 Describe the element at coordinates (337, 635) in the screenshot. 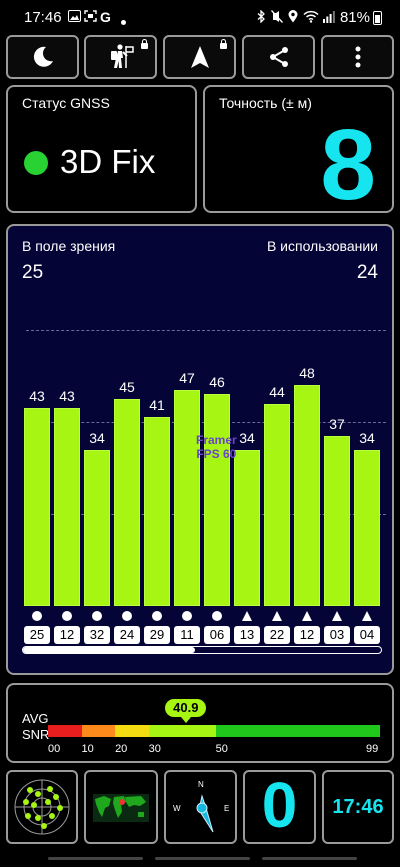

I see `satellite-id: 03` at that location.